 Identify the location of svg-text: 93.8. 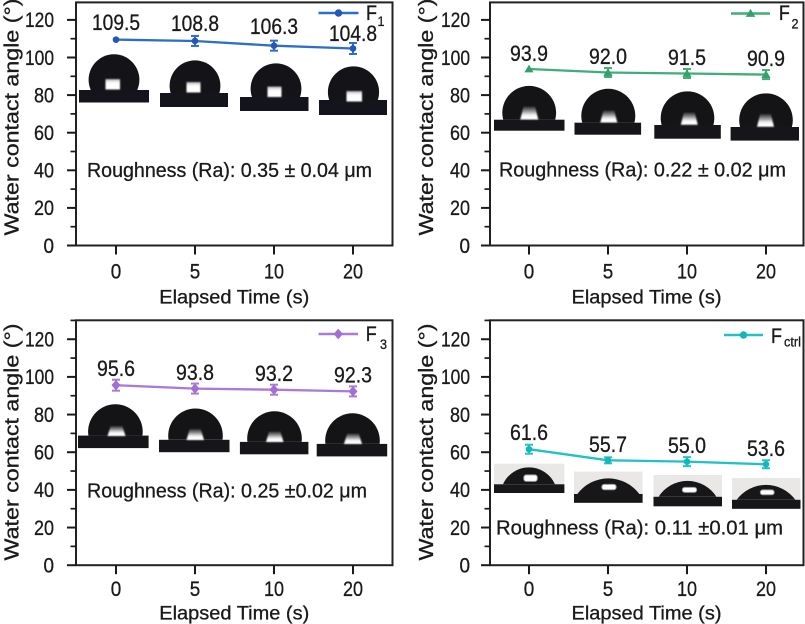
(195, 372).